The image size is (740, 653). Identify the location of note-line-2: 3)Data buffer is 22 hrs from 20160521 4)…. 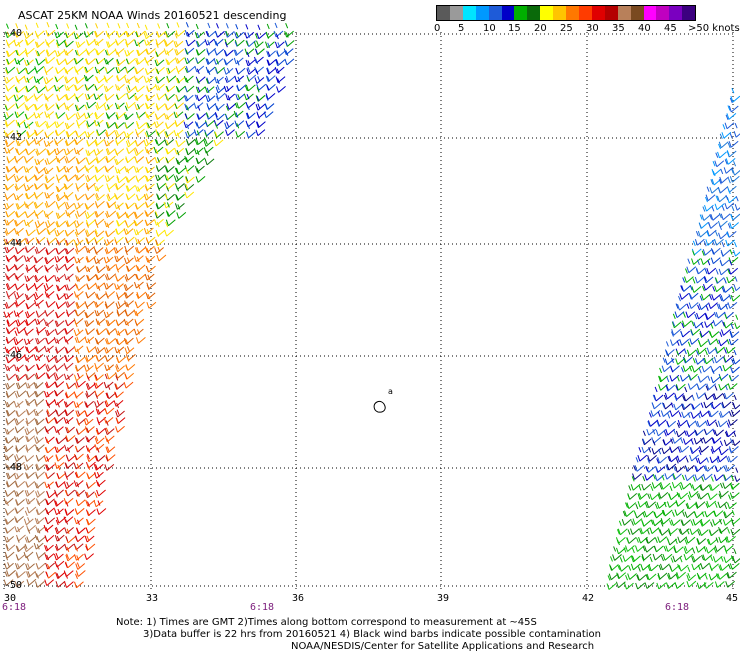
(372, 634).